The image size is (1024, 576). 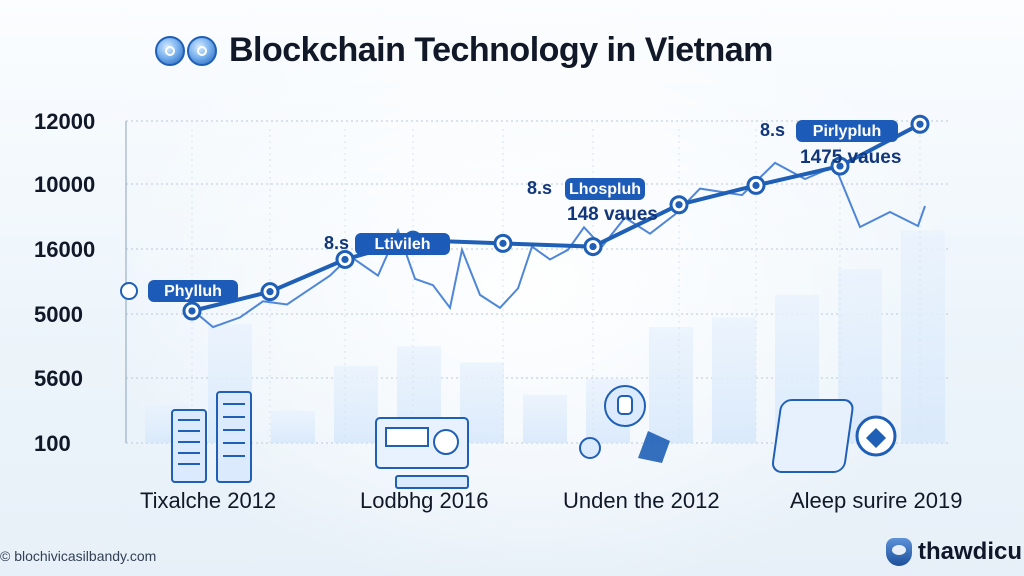 I want to click on x-group-label-2: Unden the 2012, so click(x=641, y=500).